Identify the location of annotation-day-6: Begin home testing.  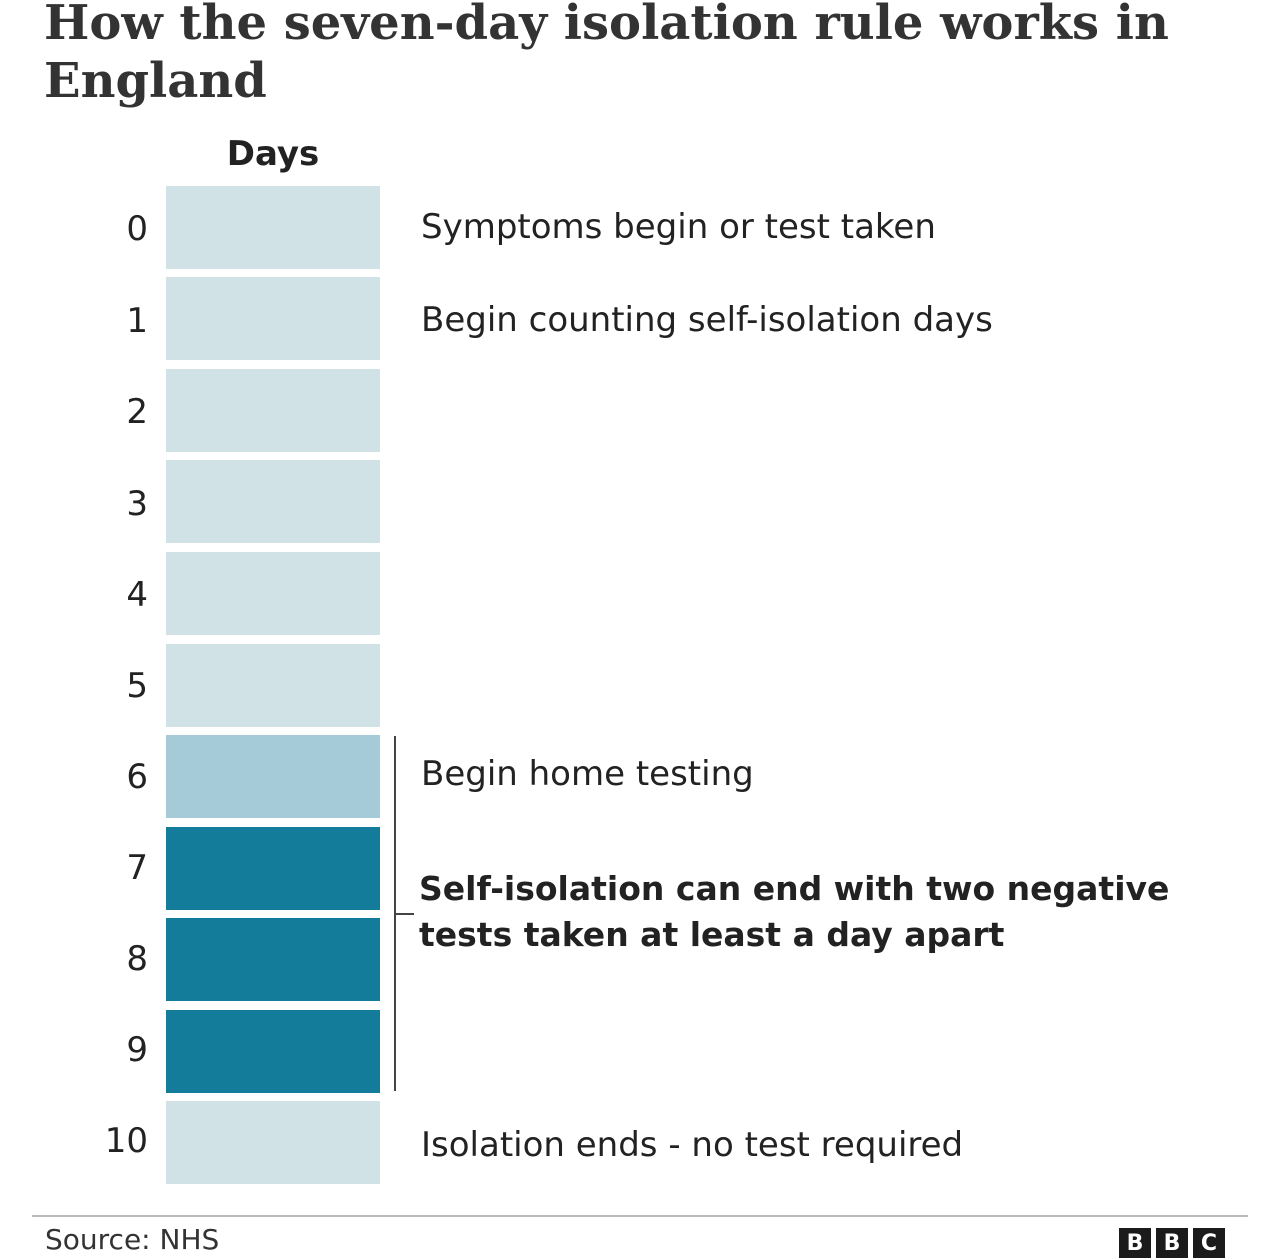
(587, 774).